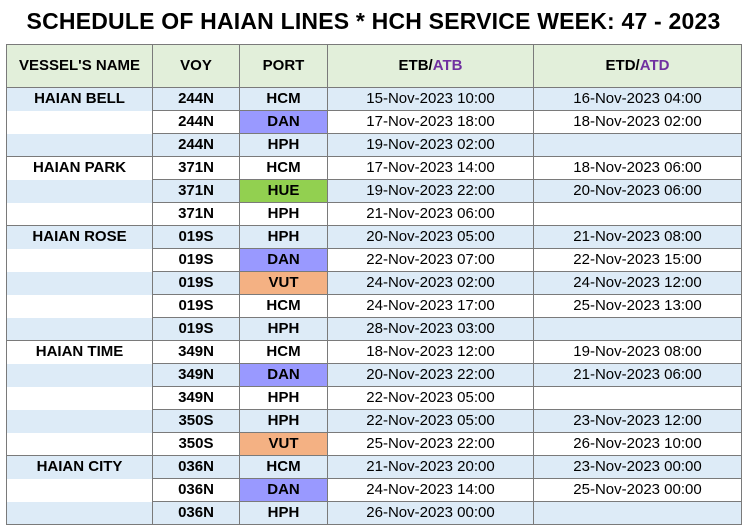  I want to click on table-row: 244N HPH 19-Nov-2023 02:00, so click(374, 145).